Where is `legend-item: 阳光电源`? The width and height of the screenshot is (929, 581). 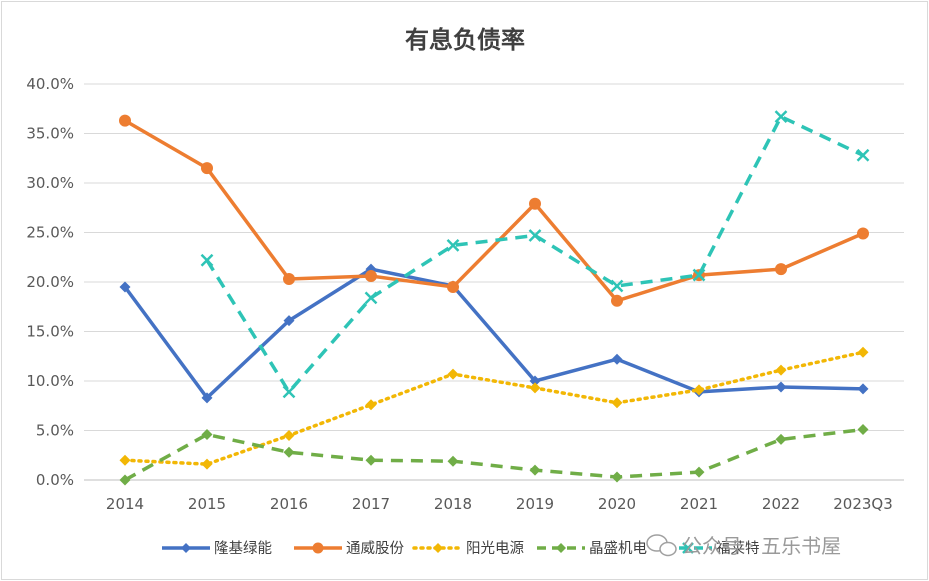 legend-item: 阳光电源 is located at coordinates (468, 548).